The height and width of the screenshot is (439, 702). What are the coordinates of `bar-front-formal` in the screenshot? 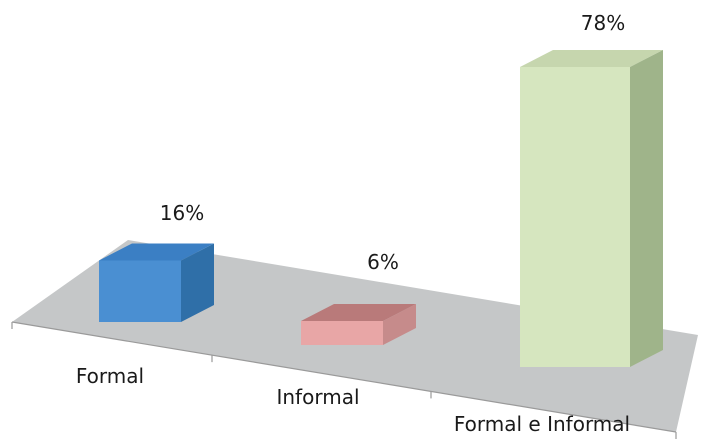 It's located at (140, 291).